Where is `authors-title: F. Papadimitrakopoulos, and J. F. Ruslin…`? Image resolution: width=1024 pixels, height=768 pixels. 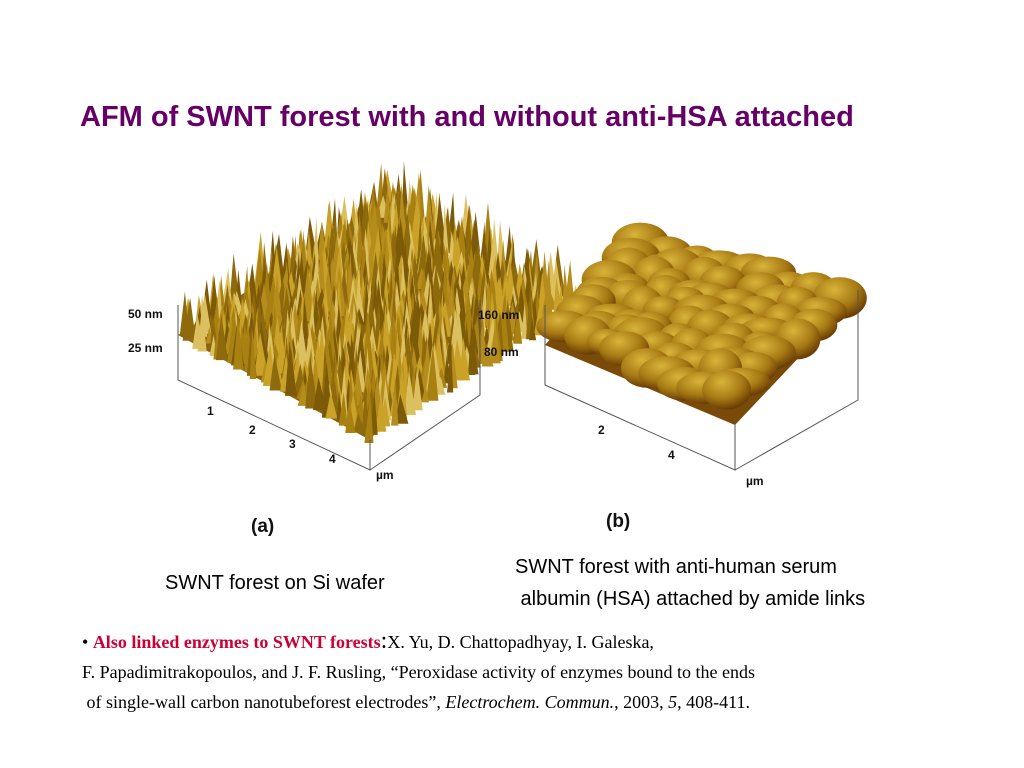 authors-title: F. Papadimitrakopoulos, and J. F. Ruslin… is located at coordinates (419, 672).